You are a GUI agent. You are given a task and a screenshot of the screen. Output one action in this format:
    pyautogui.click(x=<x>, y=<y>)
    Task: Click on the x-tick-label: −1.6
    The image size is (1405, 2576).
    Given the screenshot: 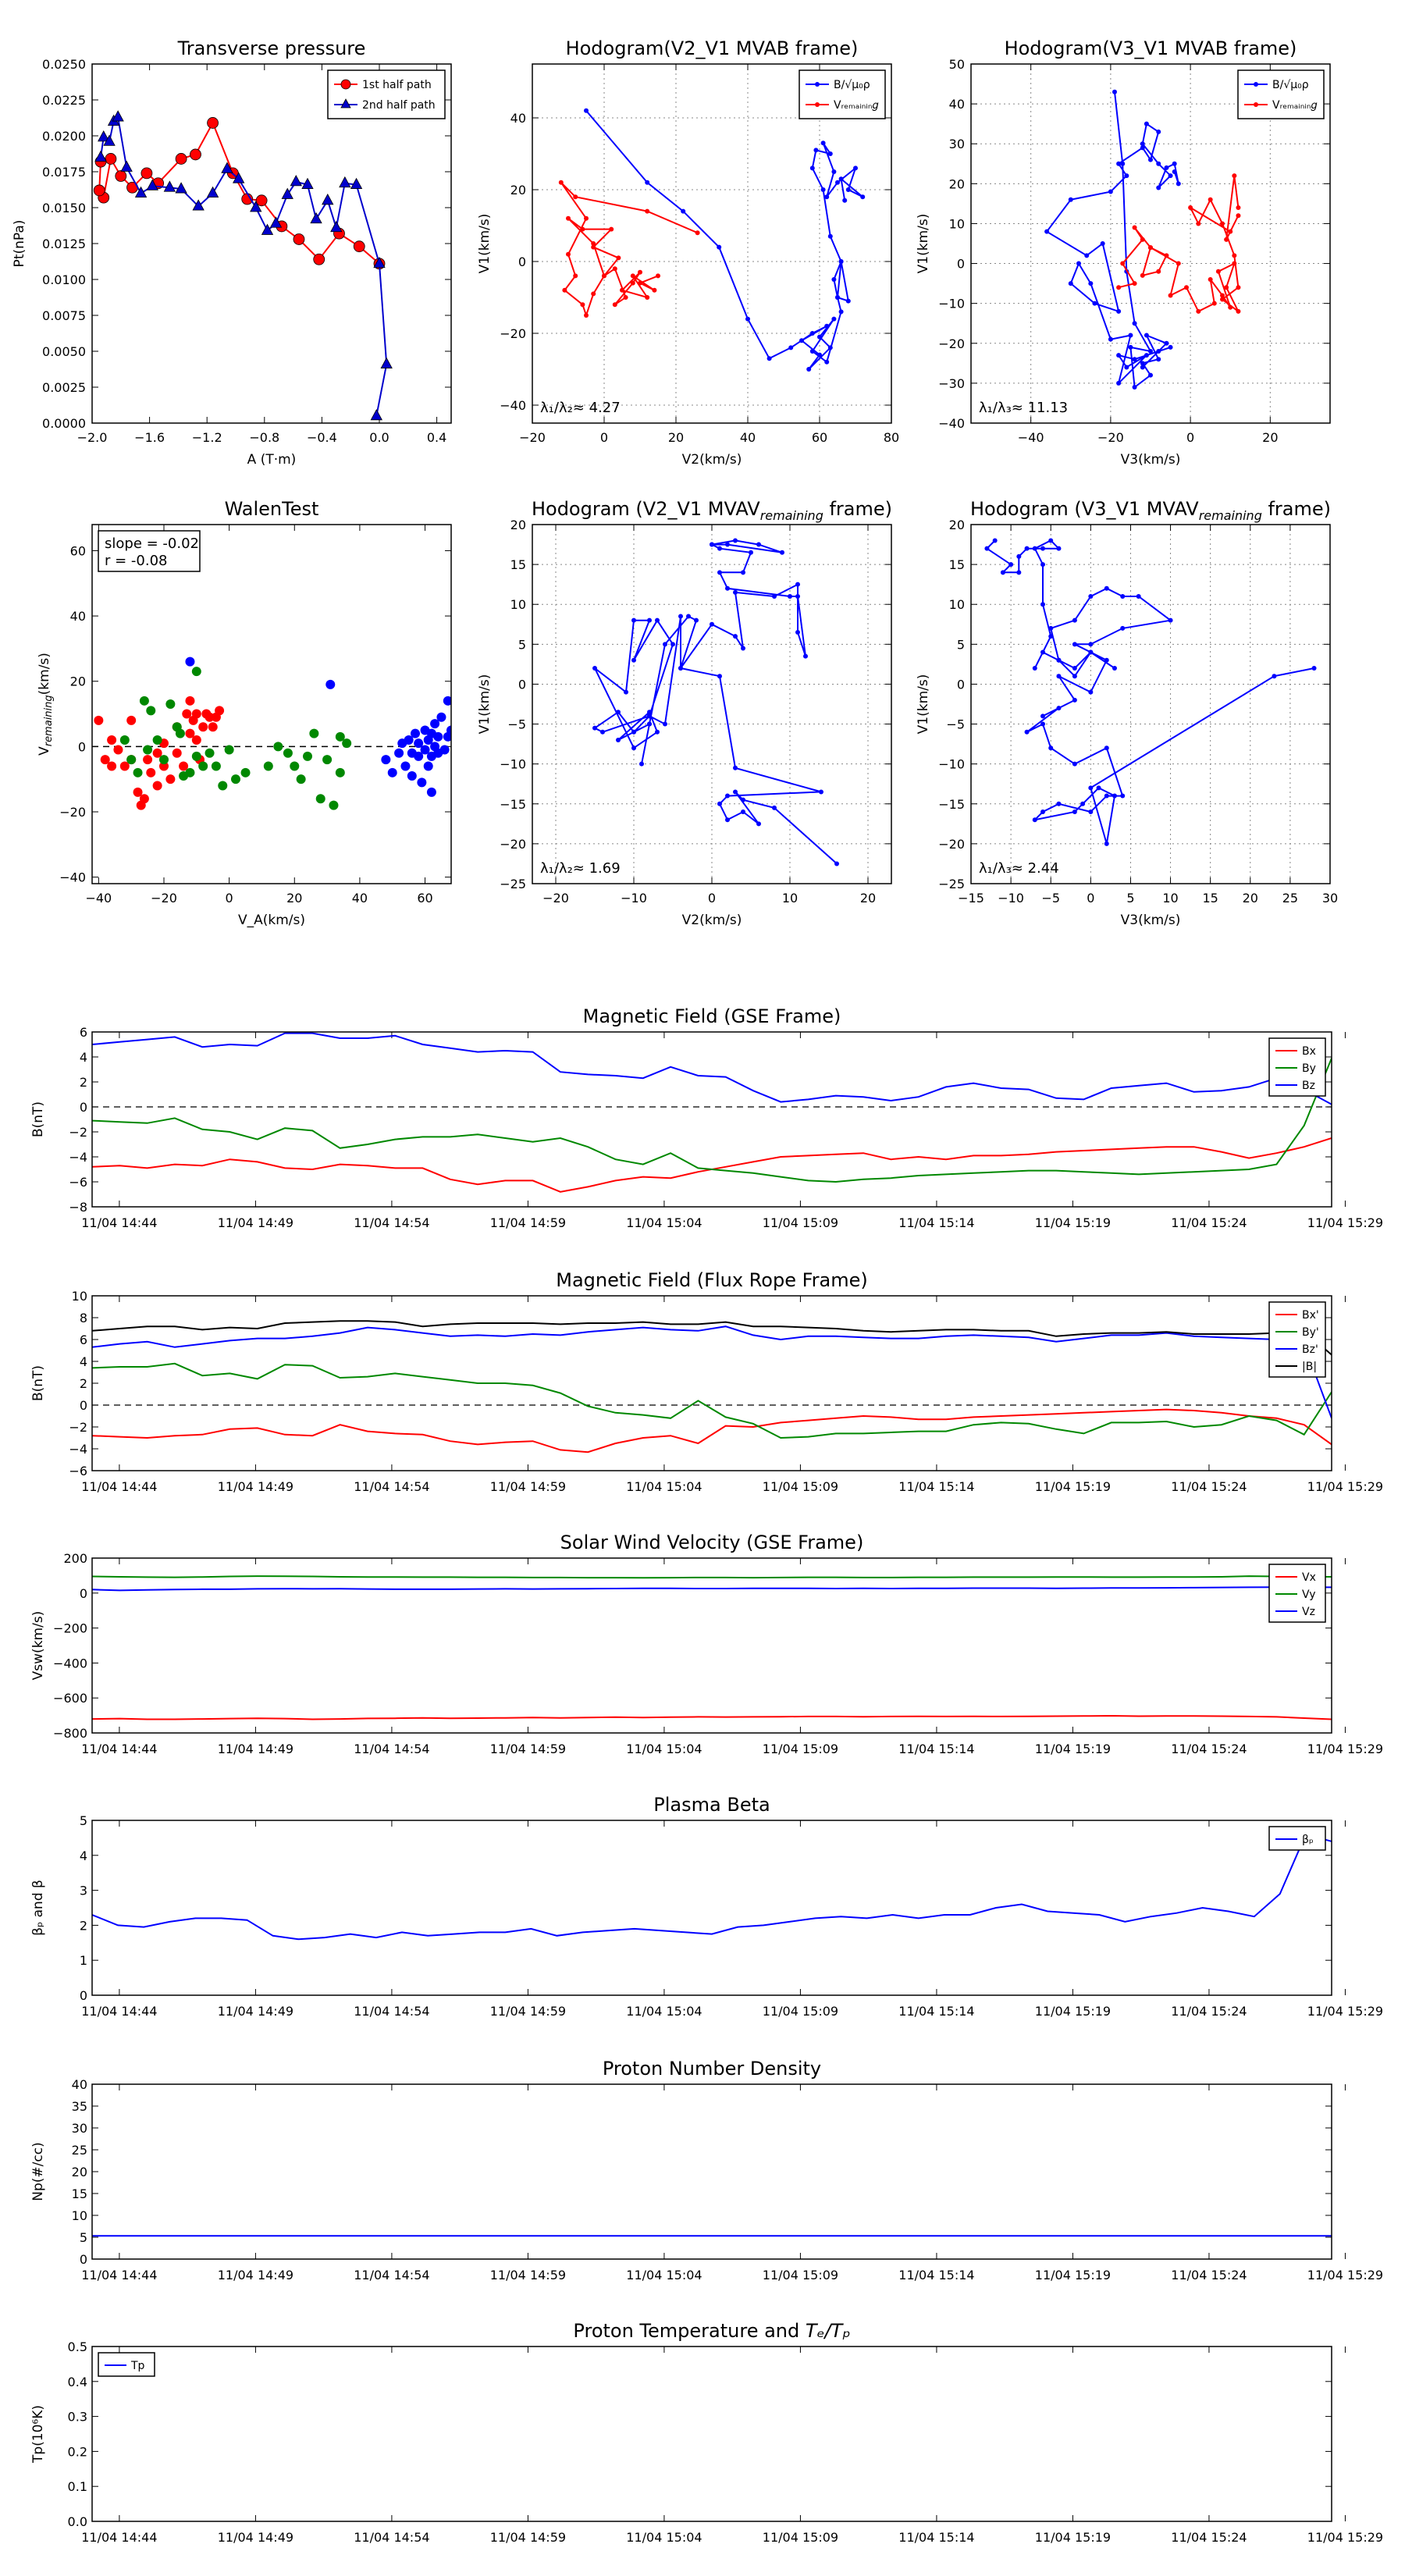 What is the action you would take?
    pyautogui.click(x=150, y=437)
    